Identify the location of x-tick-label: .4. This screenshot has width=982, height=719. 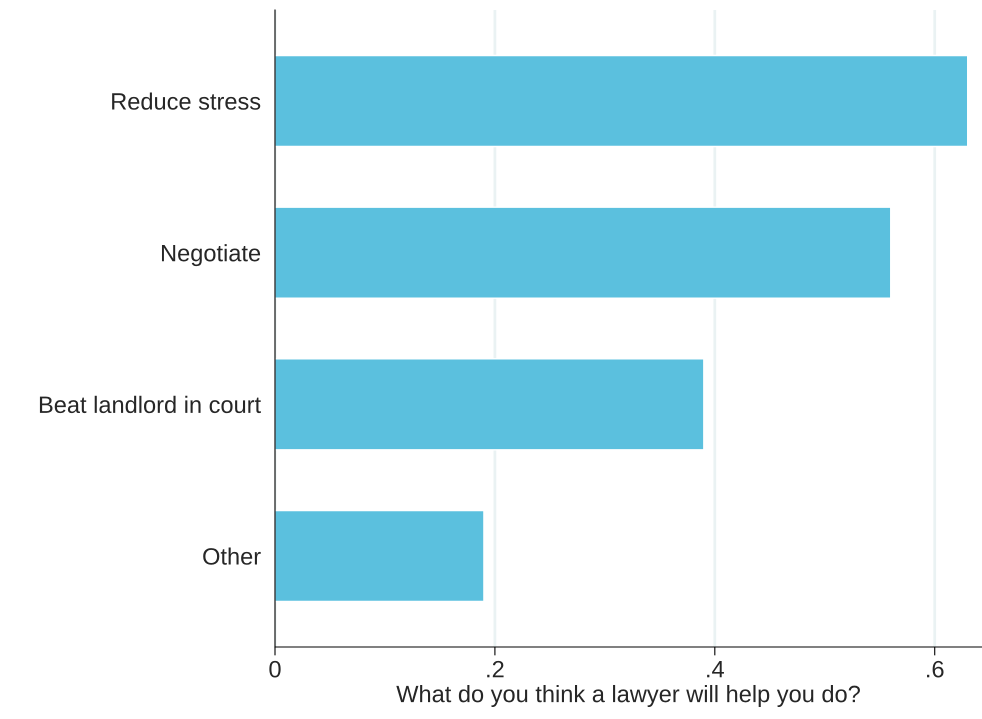
(715, 669).